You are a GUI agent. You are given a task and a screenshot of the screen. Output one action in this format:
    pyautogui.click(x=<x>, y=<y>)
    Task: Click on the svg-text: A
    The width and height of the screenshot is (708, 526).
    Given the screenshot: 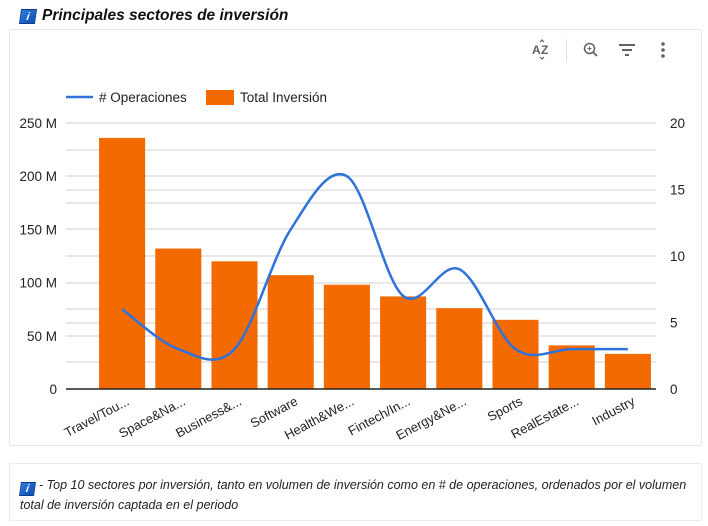 What is the action you would take?
    pyautogui.click(x=536, y=50)
    